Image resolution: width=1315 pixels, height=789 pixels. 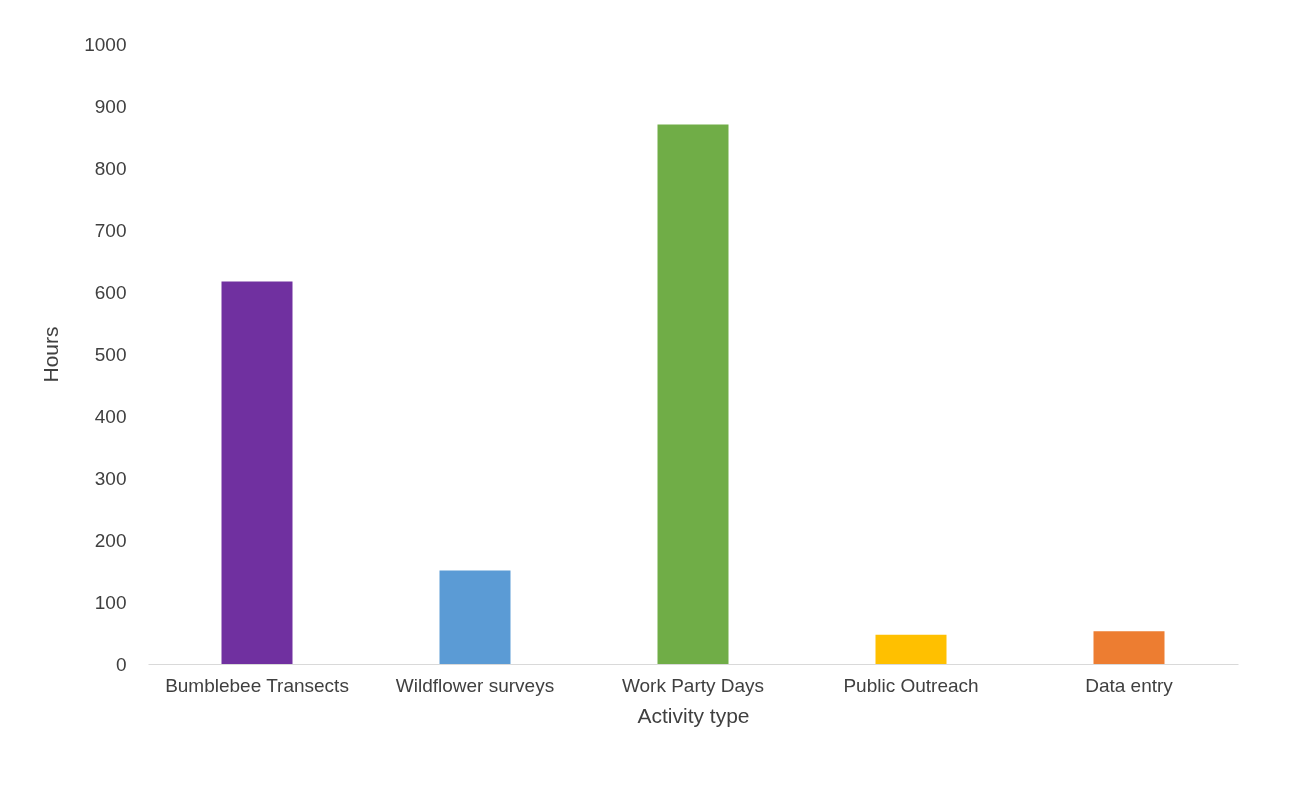 What do you see at coordinates (110, 106) in the screenshot?
I see `y-tick-label: 900` at bounding box center [110, 106].